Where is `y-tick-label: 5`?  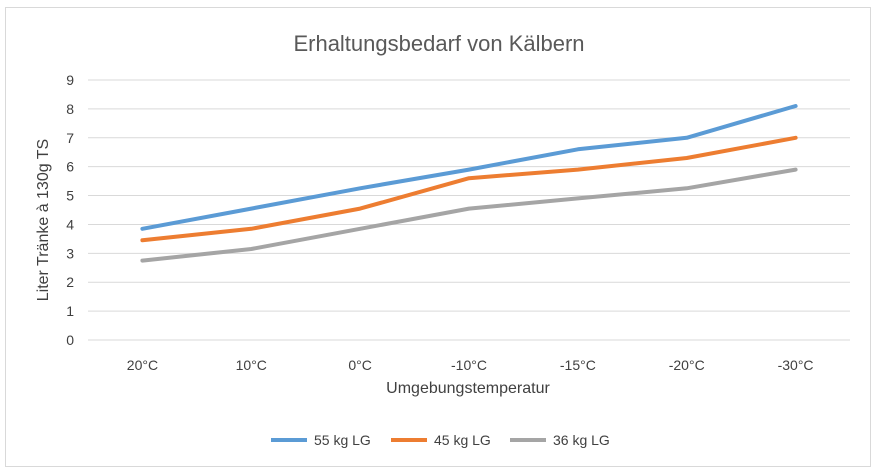
y-tick-label: 5 is located at coordinates (70, 196).